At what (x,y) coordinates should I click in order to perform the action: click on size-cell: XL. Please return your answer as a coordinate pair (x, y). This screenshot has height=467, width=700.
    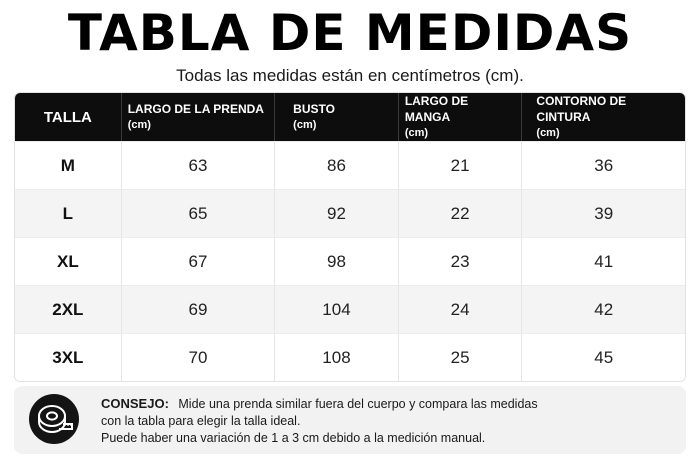
    Looking at the image, I should click on (68, 261).